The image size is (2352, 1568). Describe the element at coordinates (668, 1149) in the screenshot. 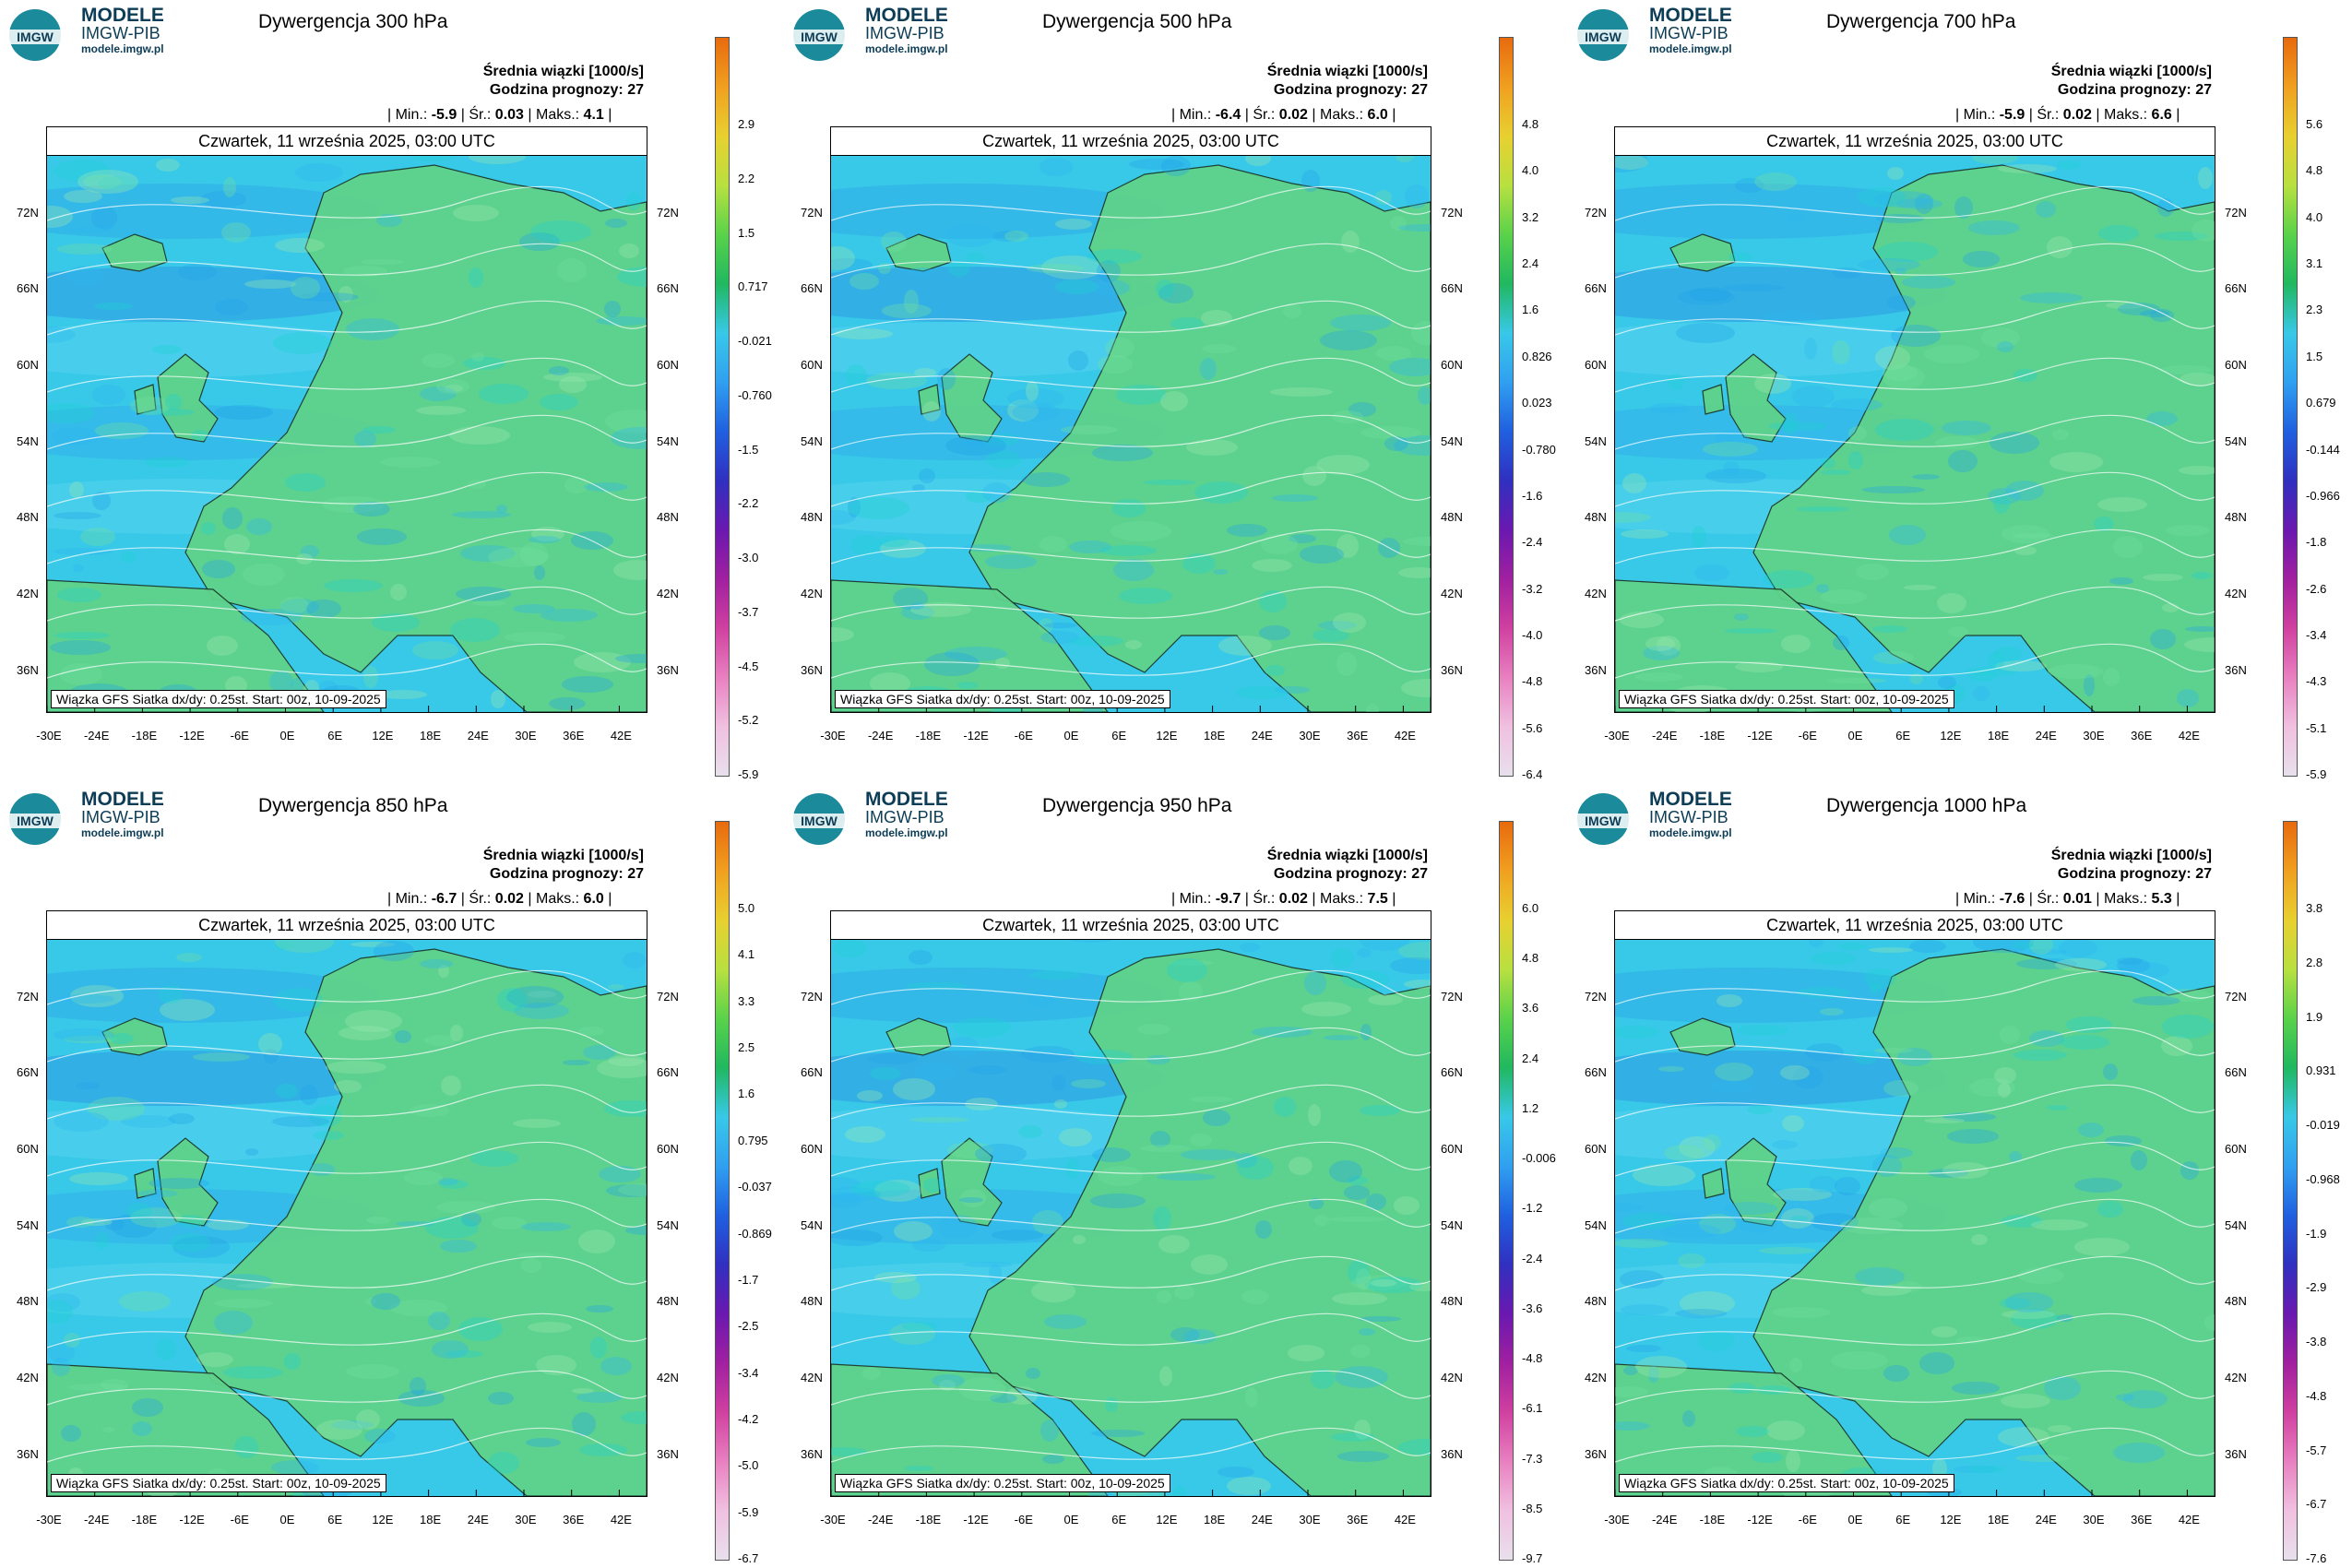

I see `lat-label-right: 60N` at that location.